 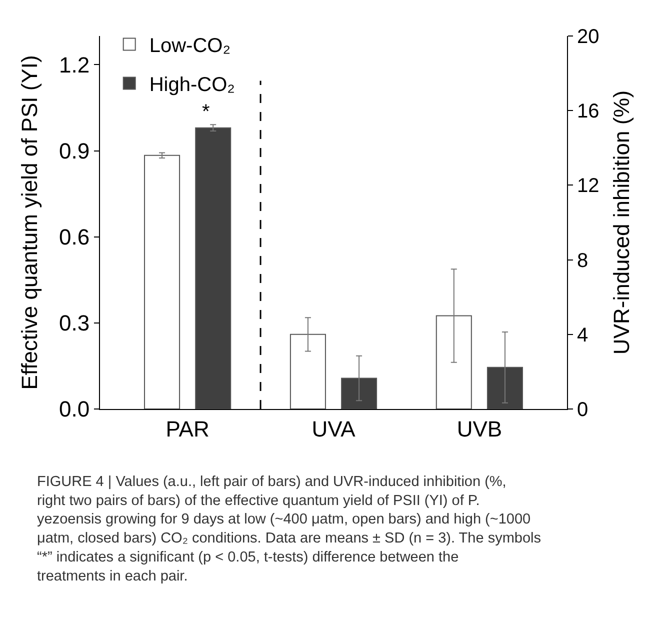 I want to click on y-tick-label: 0.3, so click(x=74, y=323).